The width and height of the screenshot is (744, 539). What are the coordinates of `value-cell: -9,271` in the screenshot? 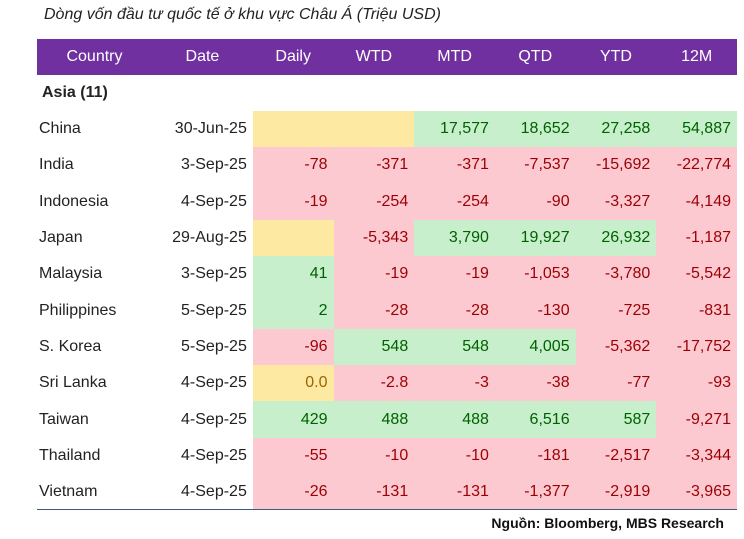 It's located at (696, 419).